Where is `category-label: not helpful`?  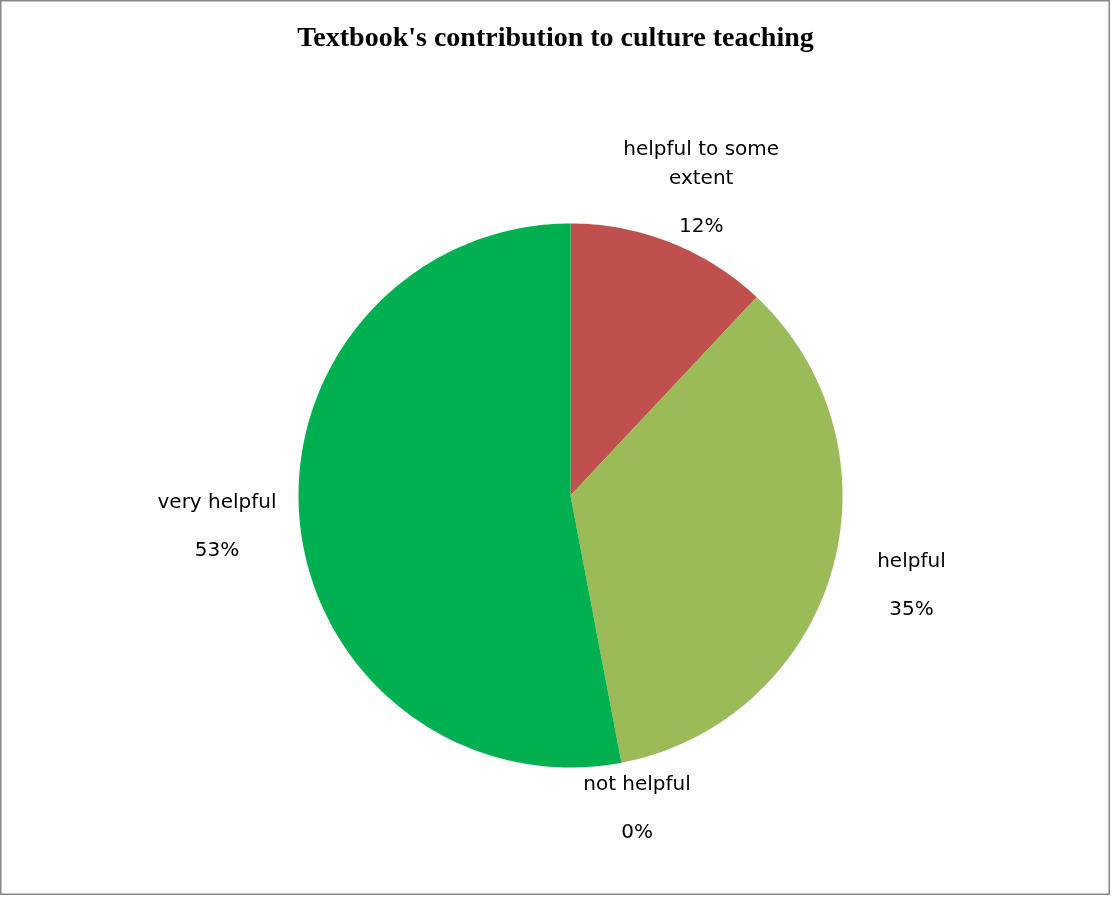
category-label: not helpful is located at coordinates (637, 782).